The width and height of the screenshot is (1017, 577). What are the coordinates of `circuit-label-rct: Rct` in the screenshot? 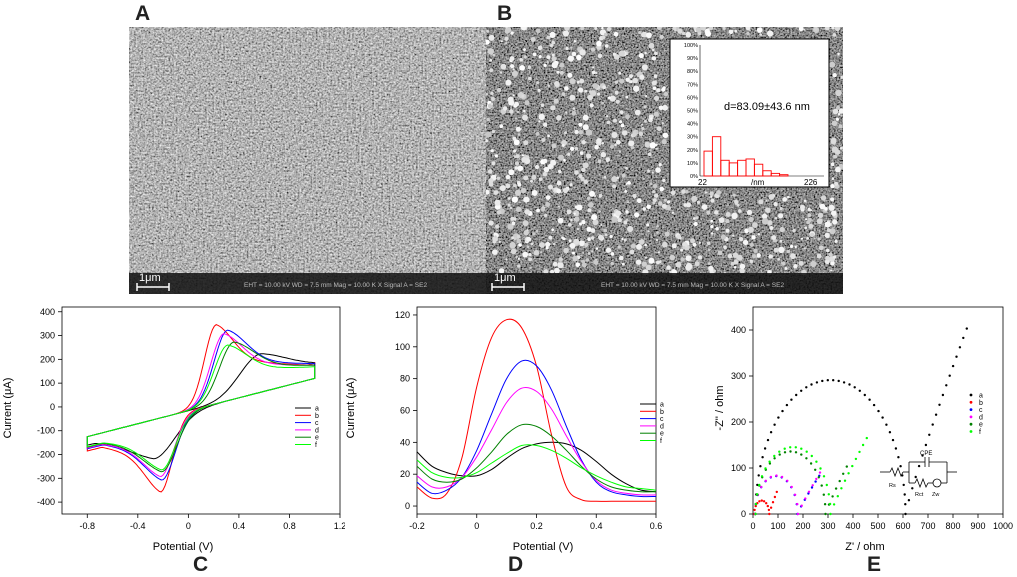 It's located at (919, 495).